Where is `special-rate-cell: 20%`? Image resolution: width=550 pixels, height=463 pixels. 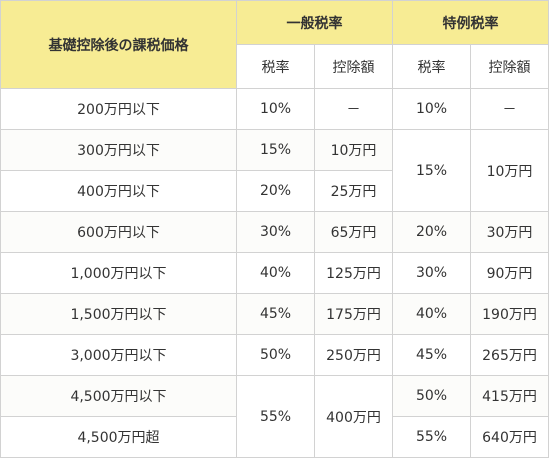
special-rate-cell: 20% is located at coordinates (431, 232).